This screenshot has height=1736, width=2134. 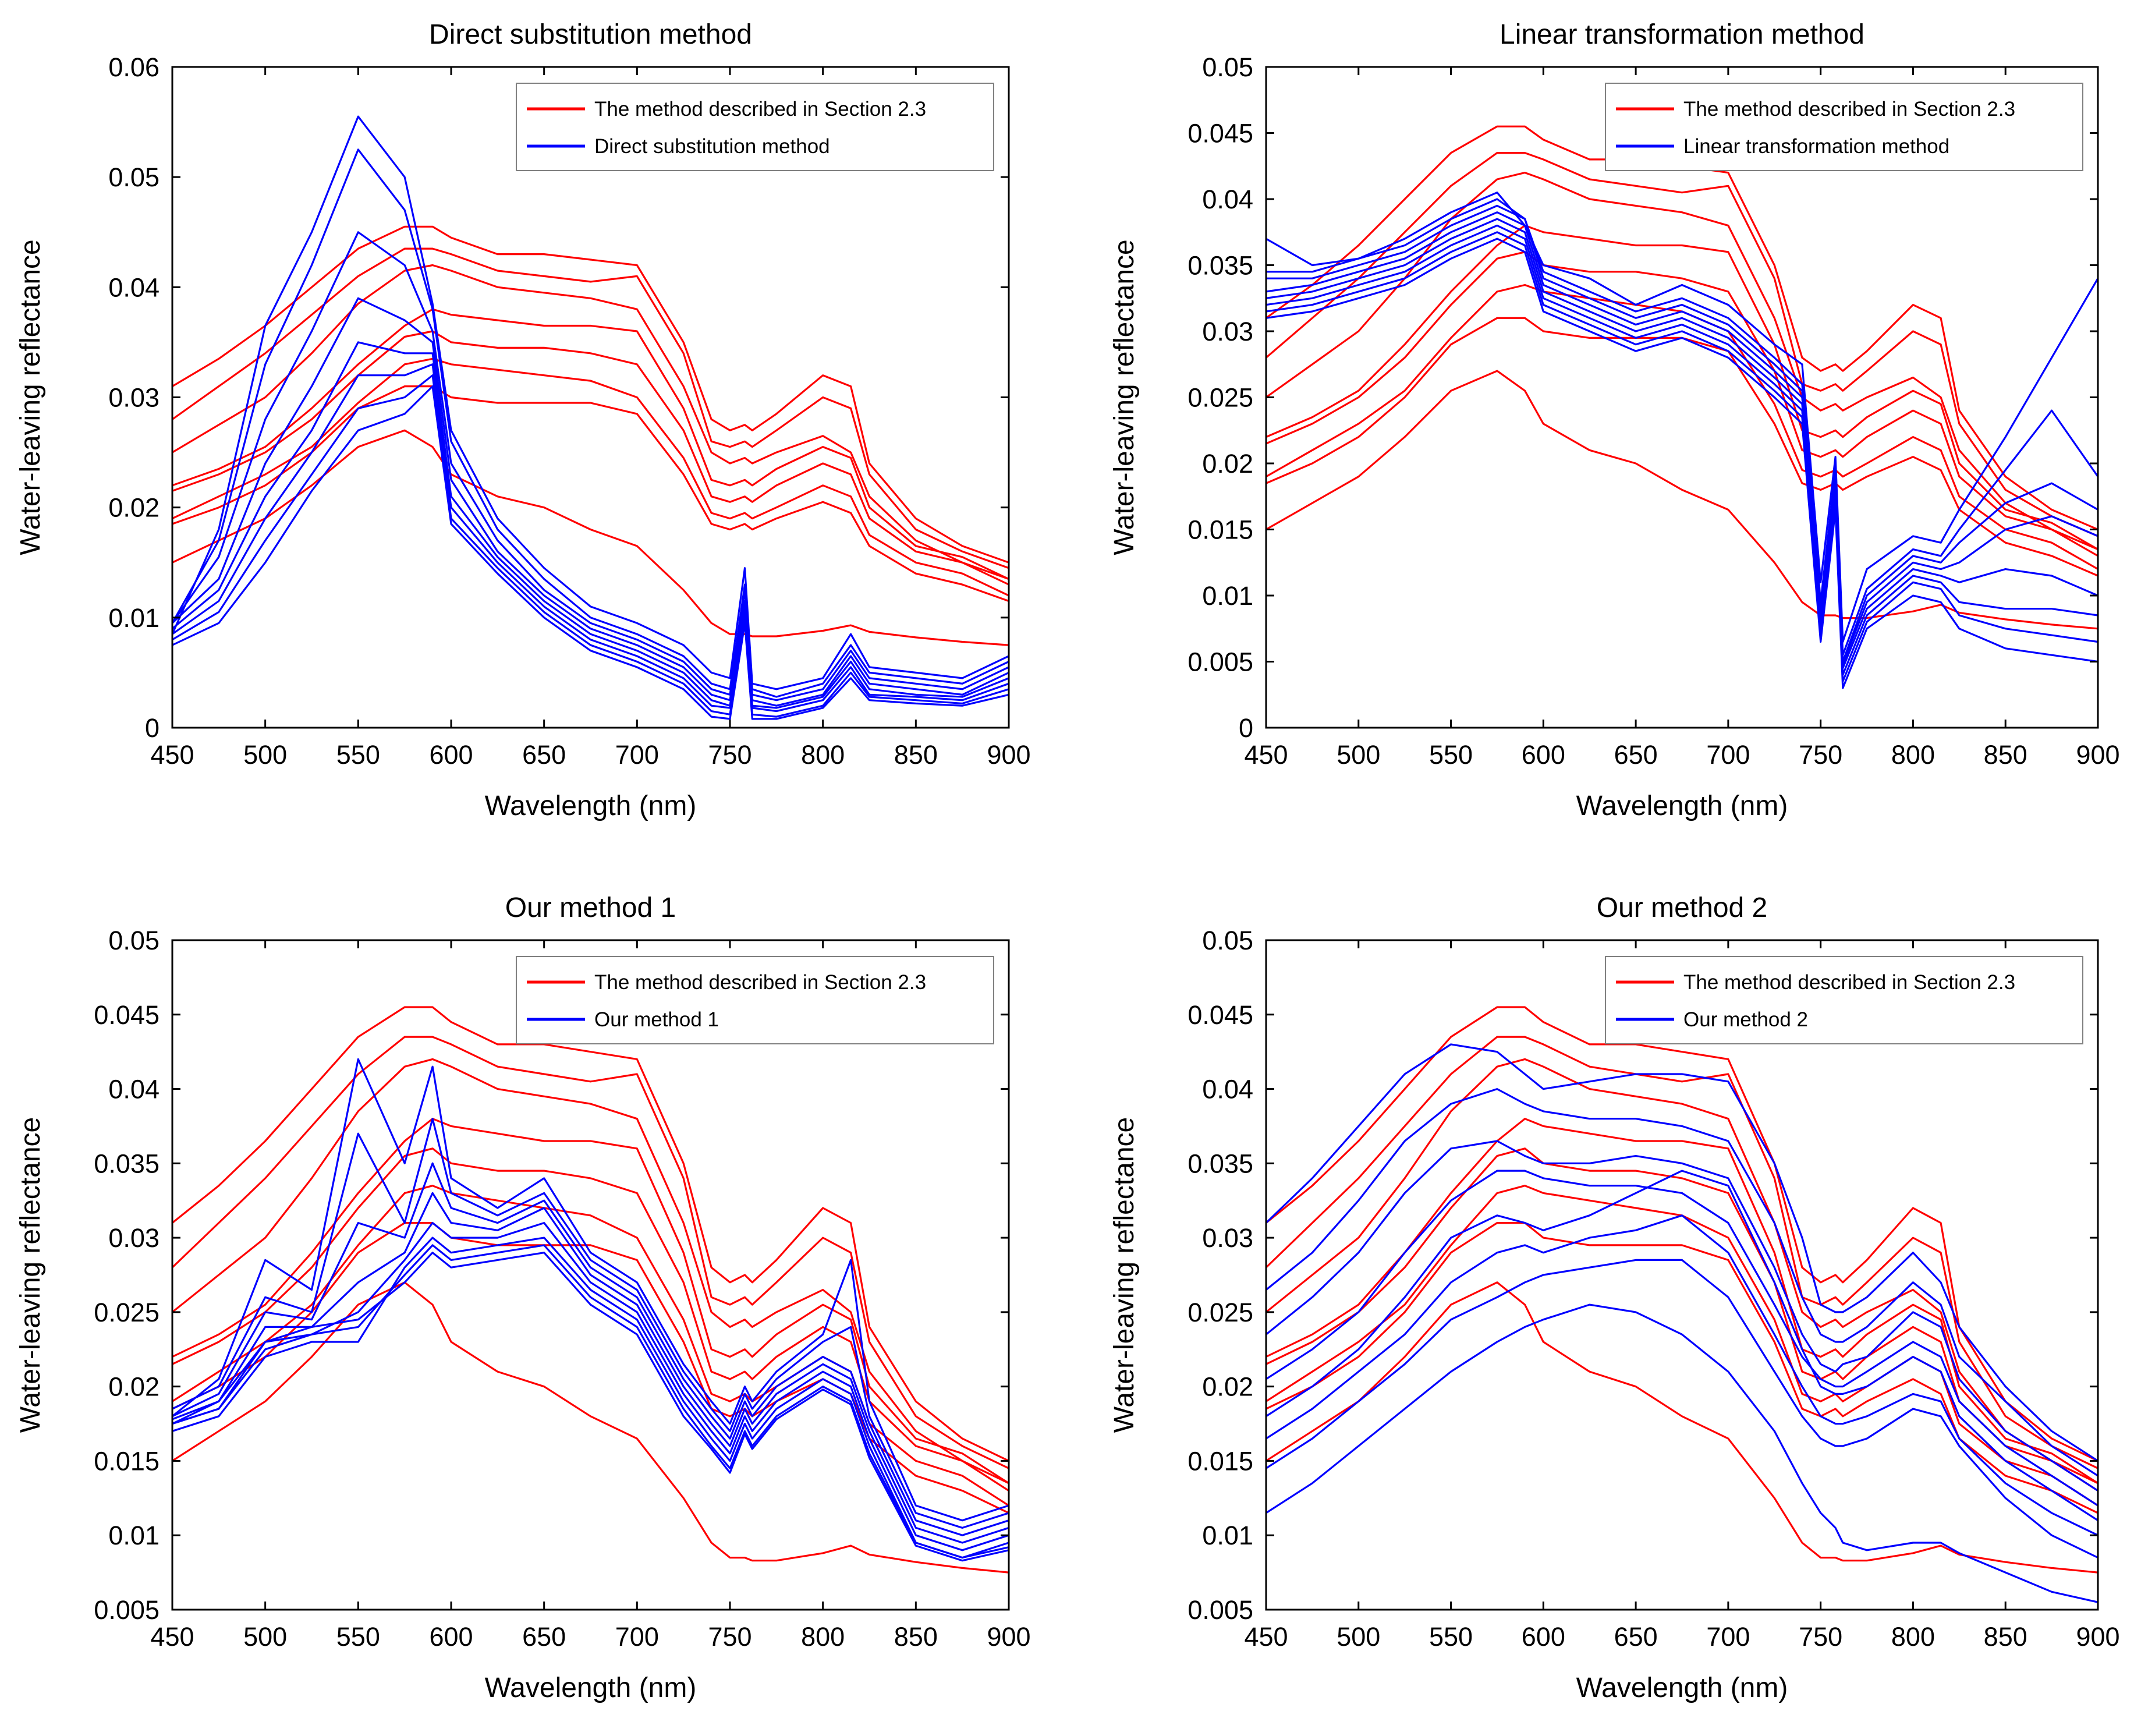 What do you see at coordinates (712, 146) in the screenshot?
I see `legend-entry-label: Direct substitution method` at bounding box center [712, 146].